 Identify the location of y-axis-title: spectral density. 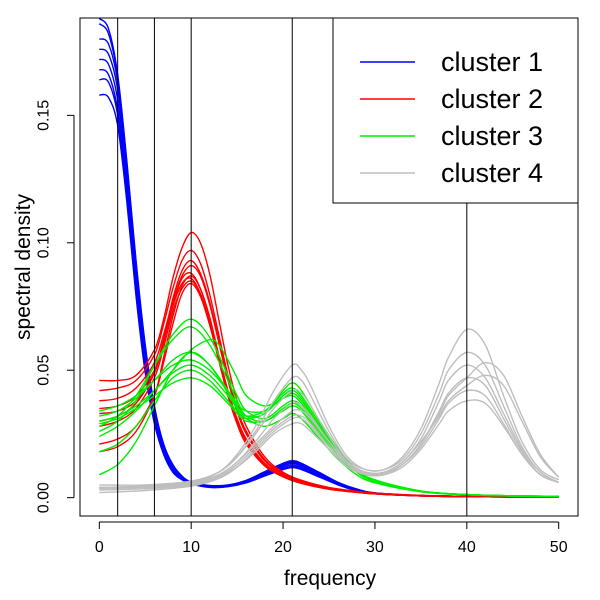
(23, 267).